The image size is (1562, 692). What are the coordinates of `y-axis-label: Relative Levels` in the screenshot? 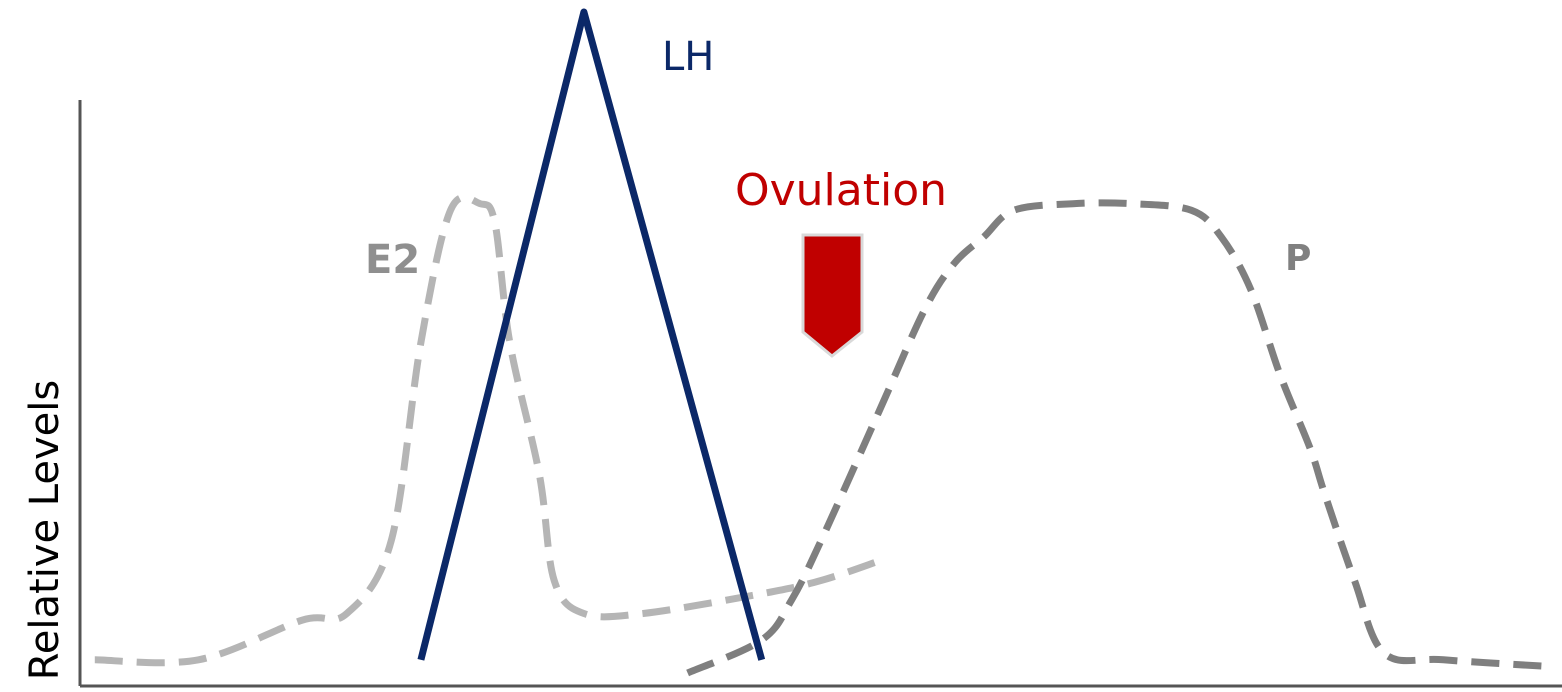 It's located at (45, 530).